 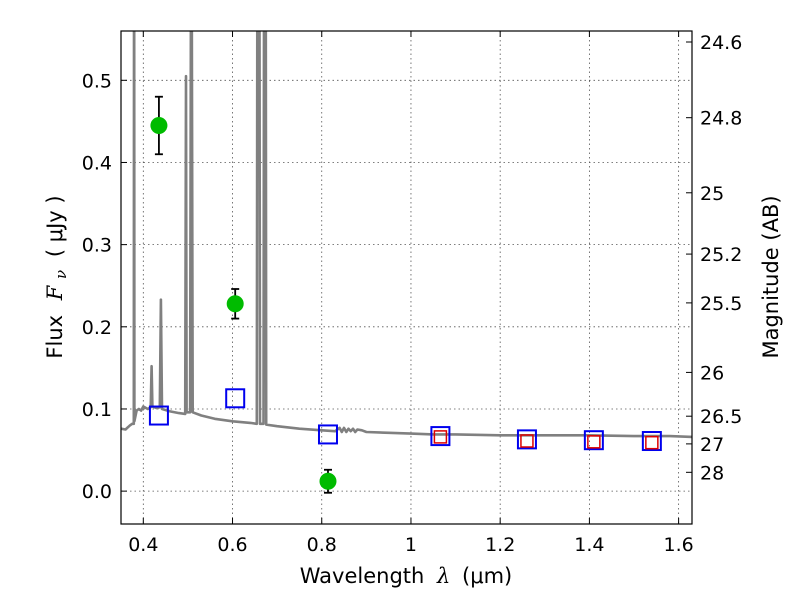 I want to click on y-axis-label-unit: ( μJy ), so click(x=55, y=226).